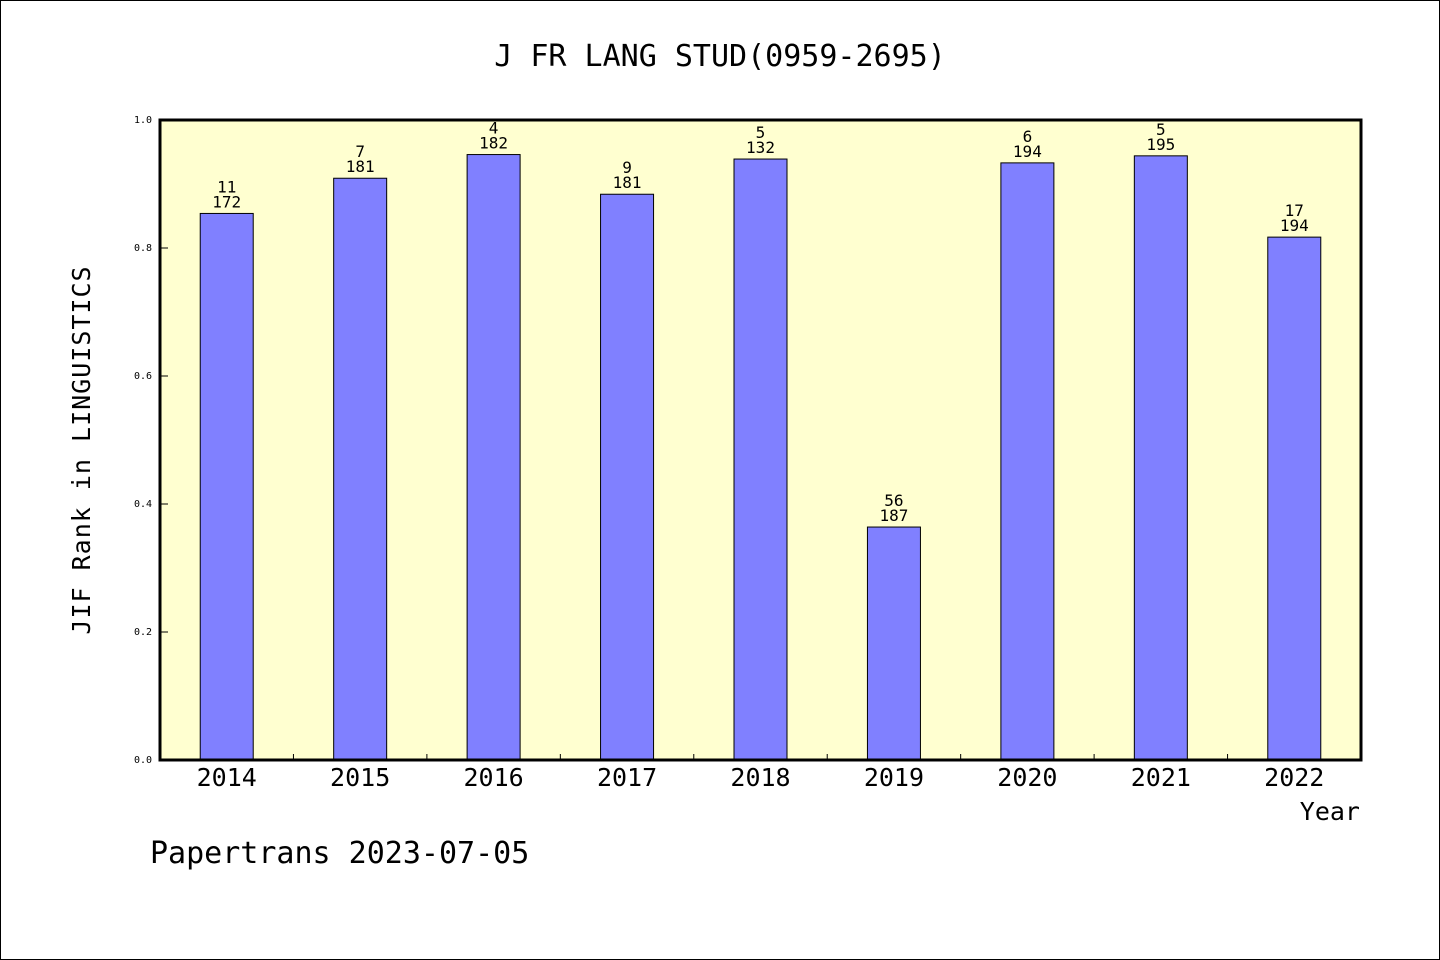 The height and width of the screenshot is (960, 1440). Describe the element at coordinates (627, 477) in the screenshot. I see `bar-2017` at that location.